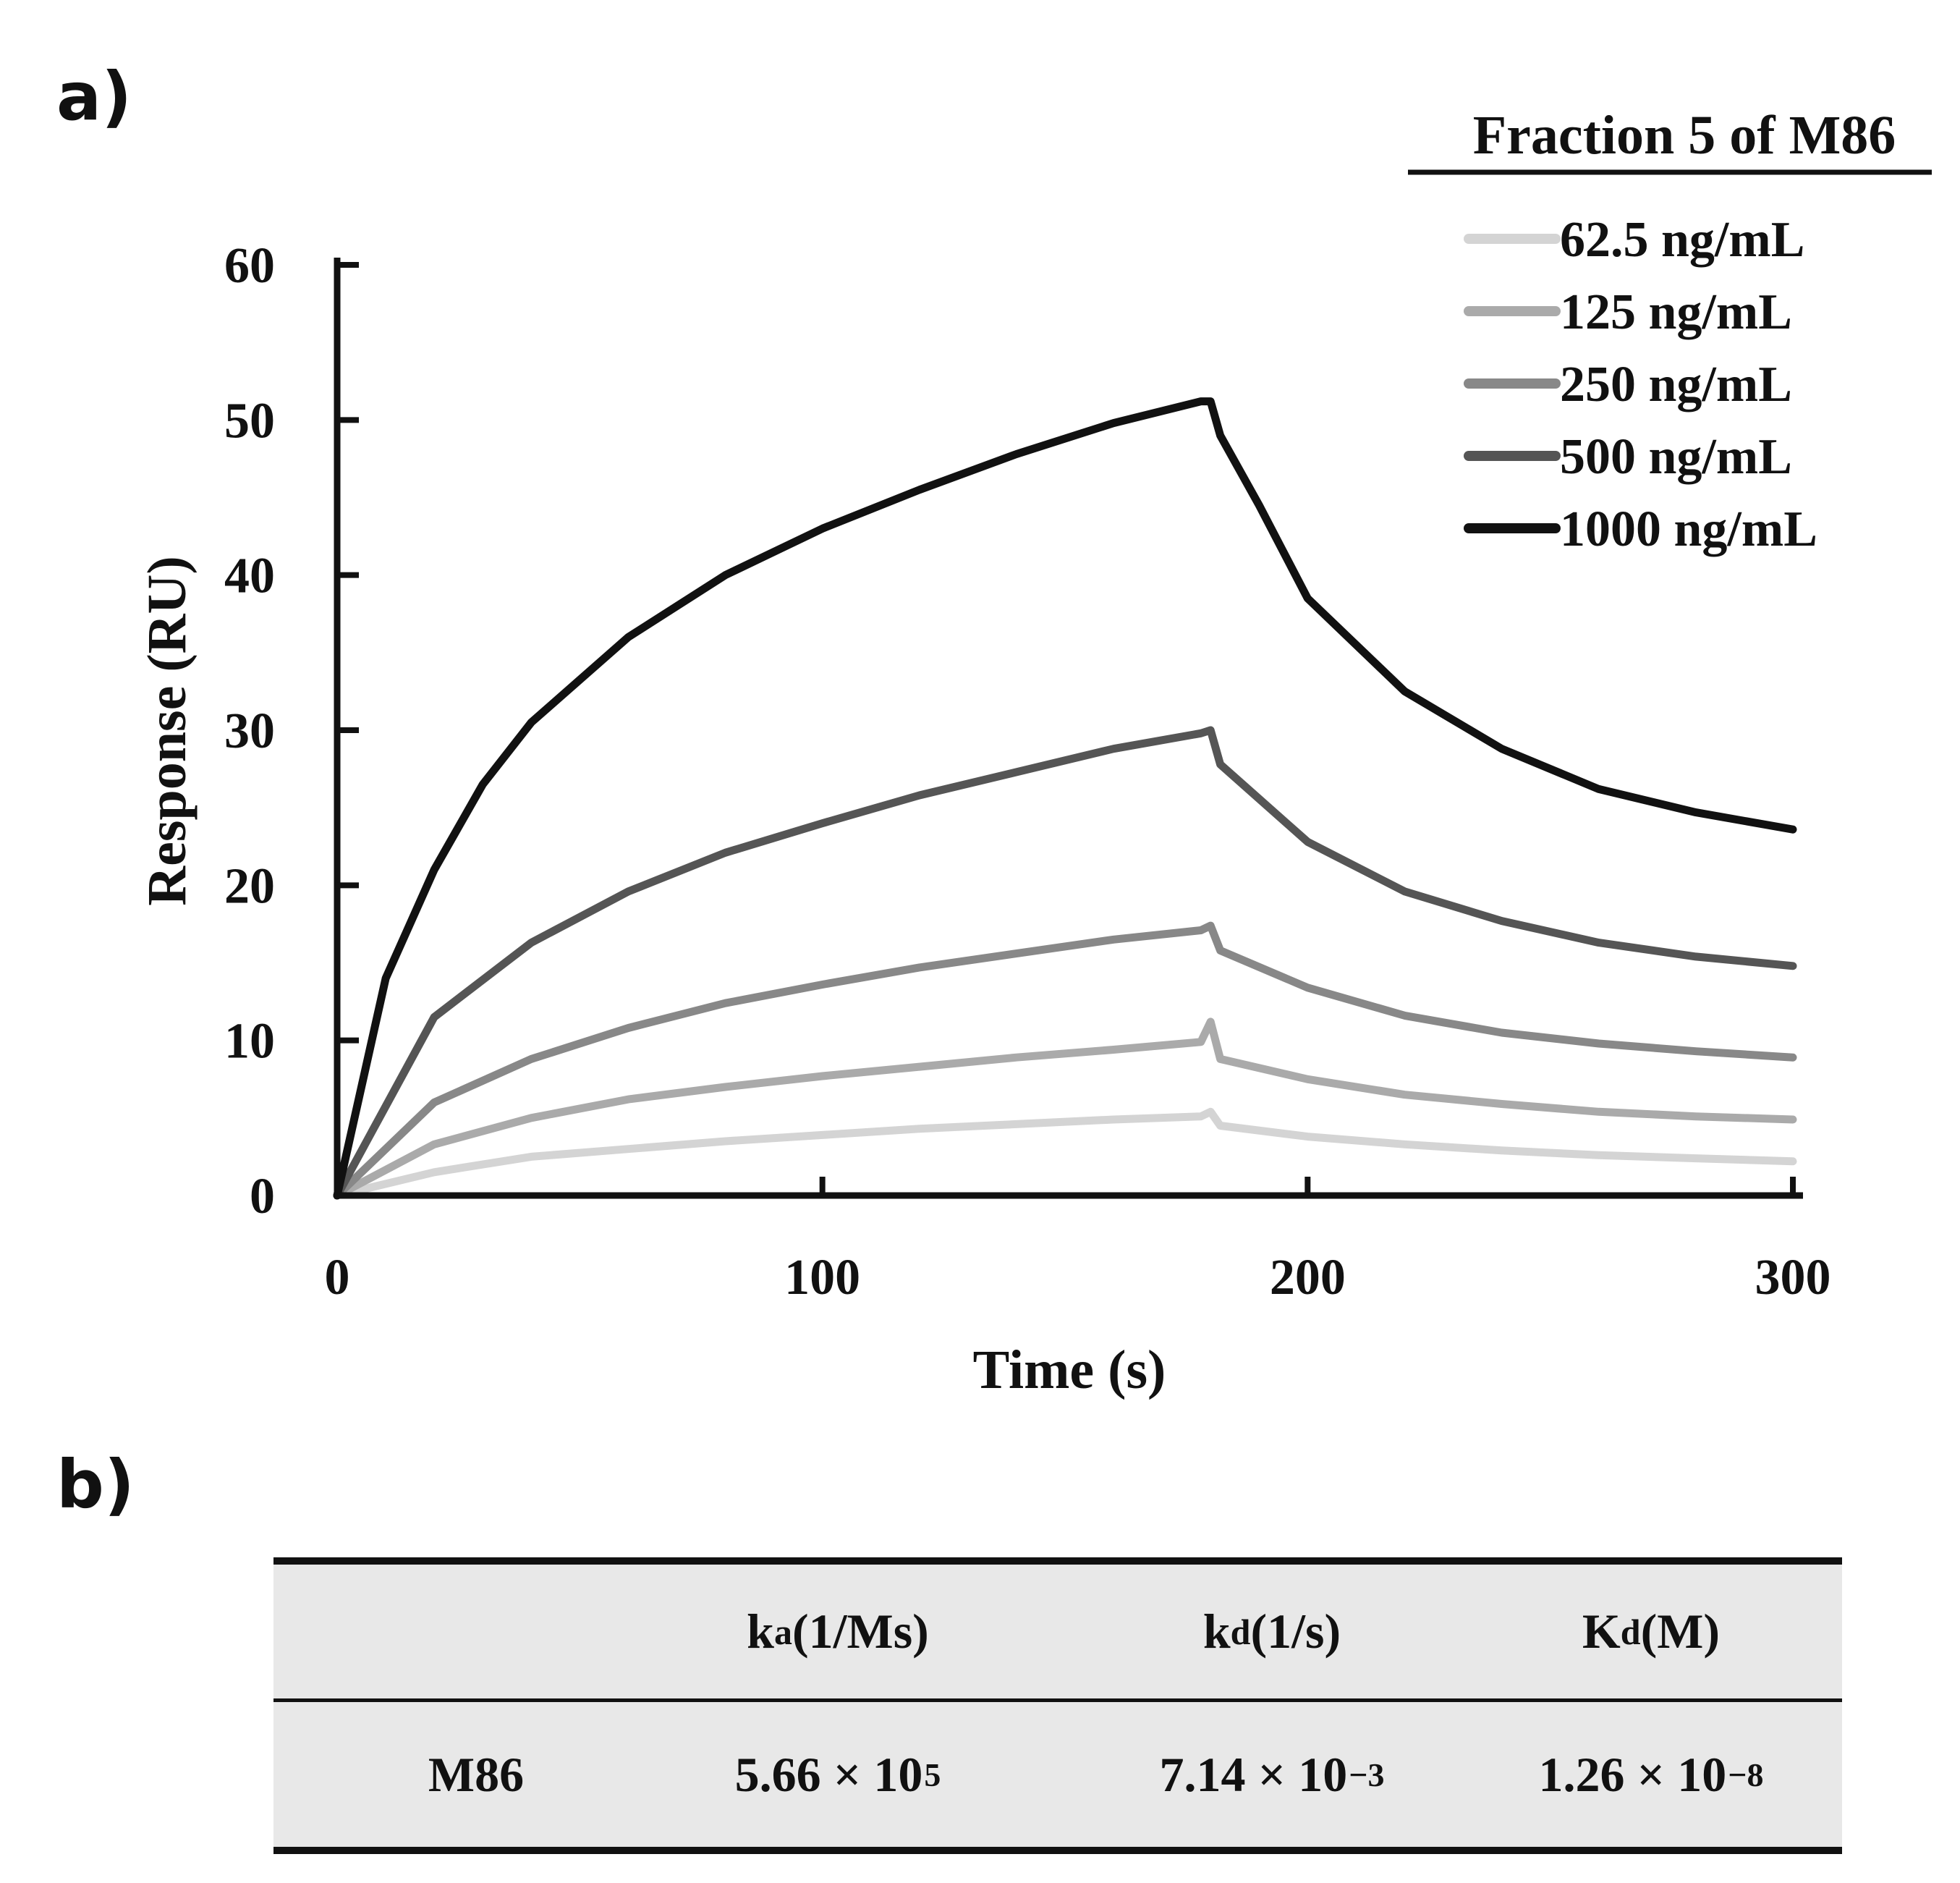 The height and width of the screenshot is (1883, 1960). Describe the element at coordinates (1367, 1774) in the screenshot. I see `value-kd-exponent: −3` at that location.